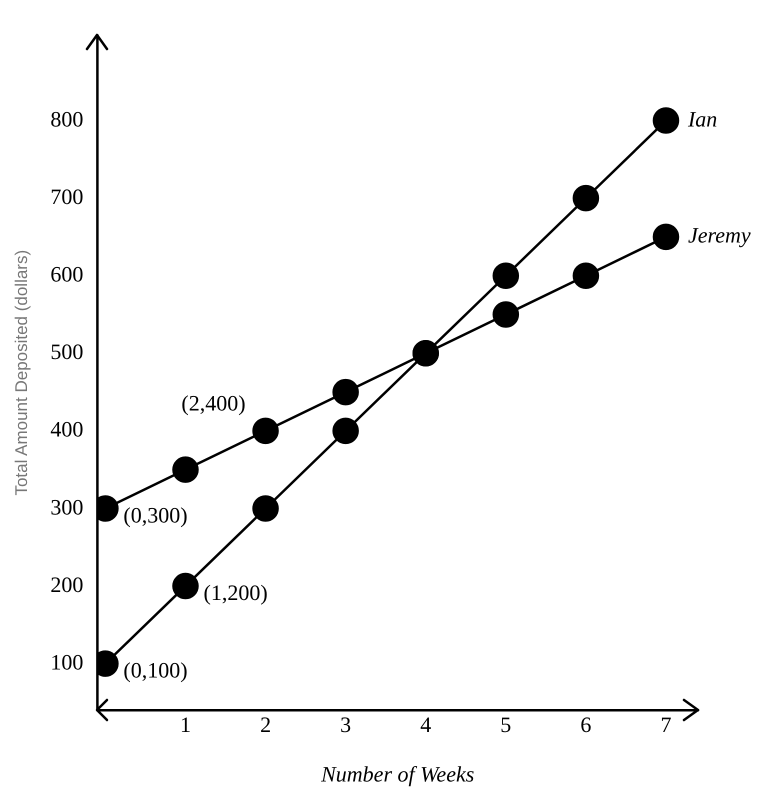  Describe the element at coordinates (67, 507) in the screenshot. I see `y-tick-label: 300` at that location.